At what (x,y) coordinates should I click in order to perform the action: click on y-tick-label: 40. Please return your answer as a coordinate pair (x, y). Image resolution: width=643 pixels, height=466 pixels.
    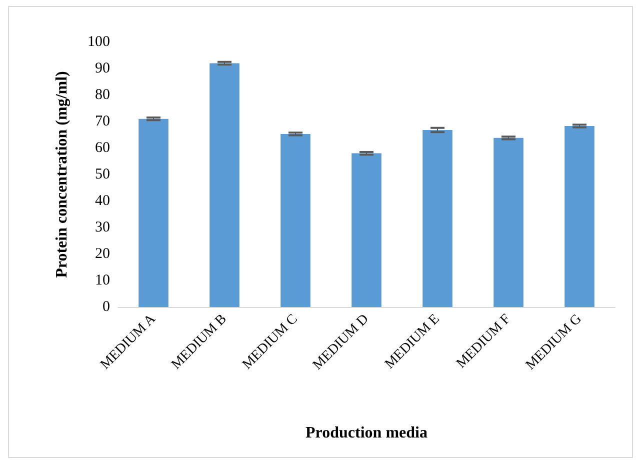
    Looking at the image, I should click on (102, 201).